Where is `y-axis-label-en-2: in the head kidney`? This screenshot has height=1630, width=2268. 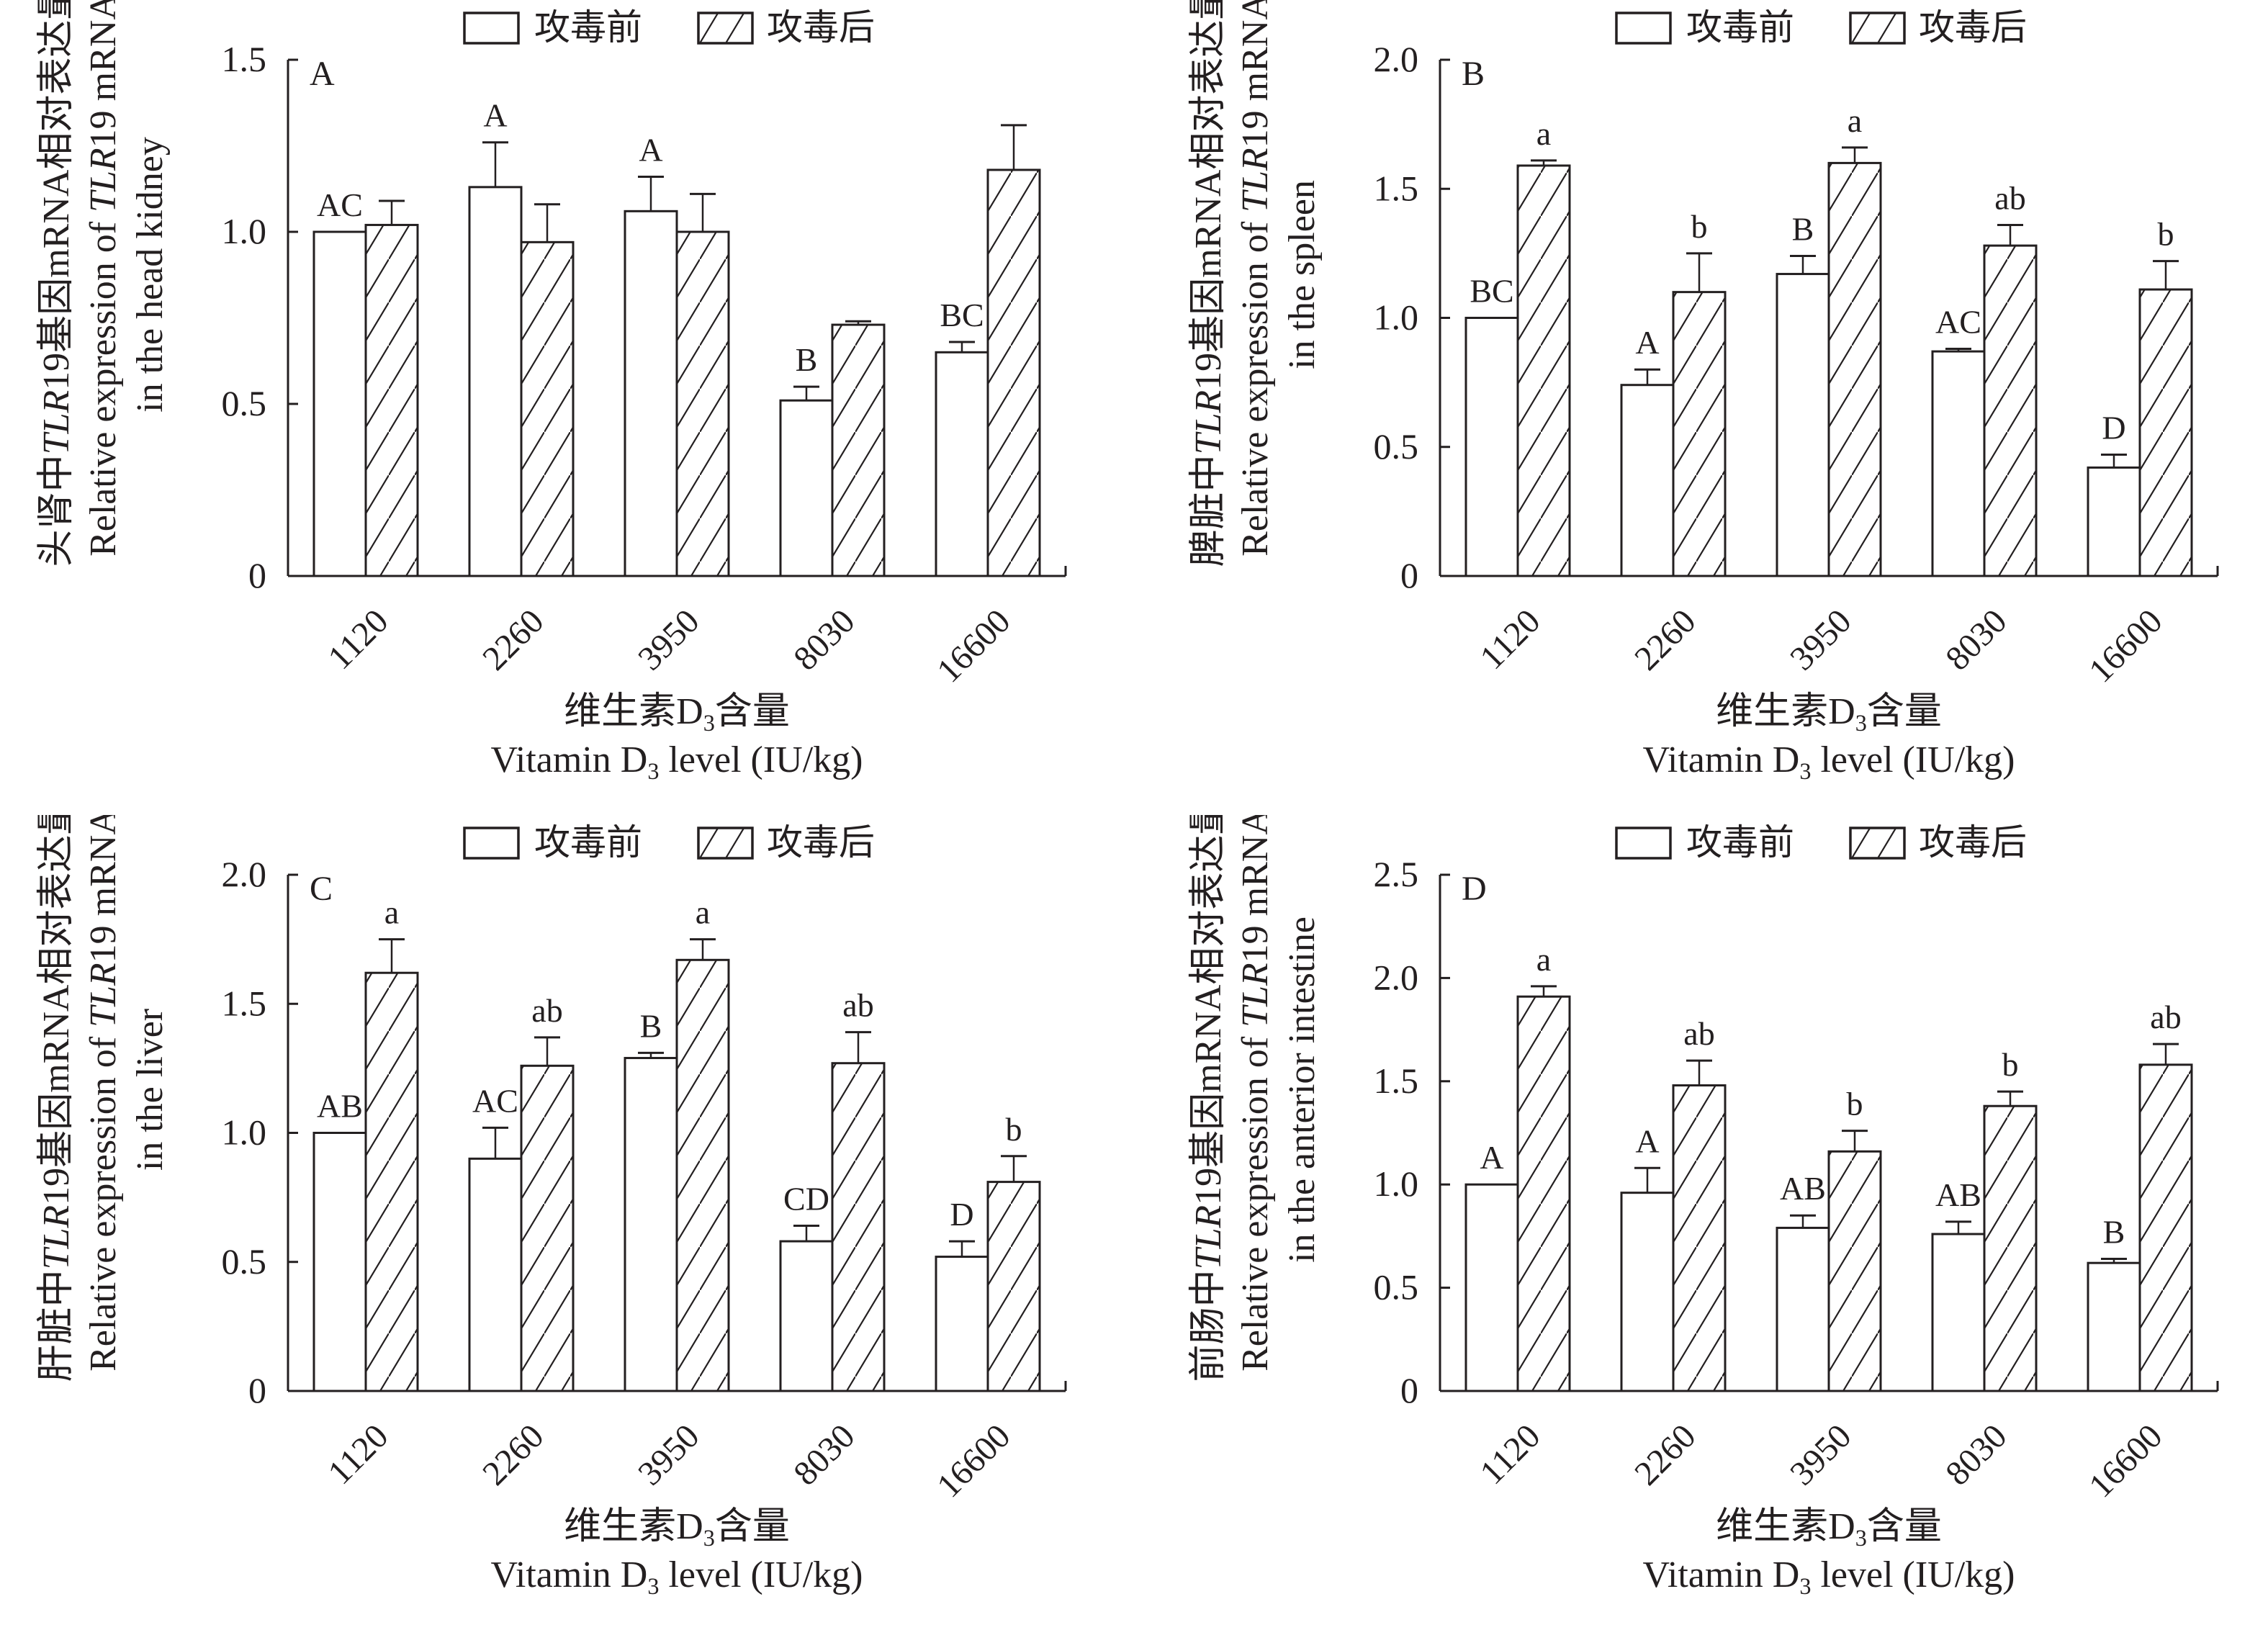 y-axis-label-en-2: in the head kidney is located at coordinates (150, 275).